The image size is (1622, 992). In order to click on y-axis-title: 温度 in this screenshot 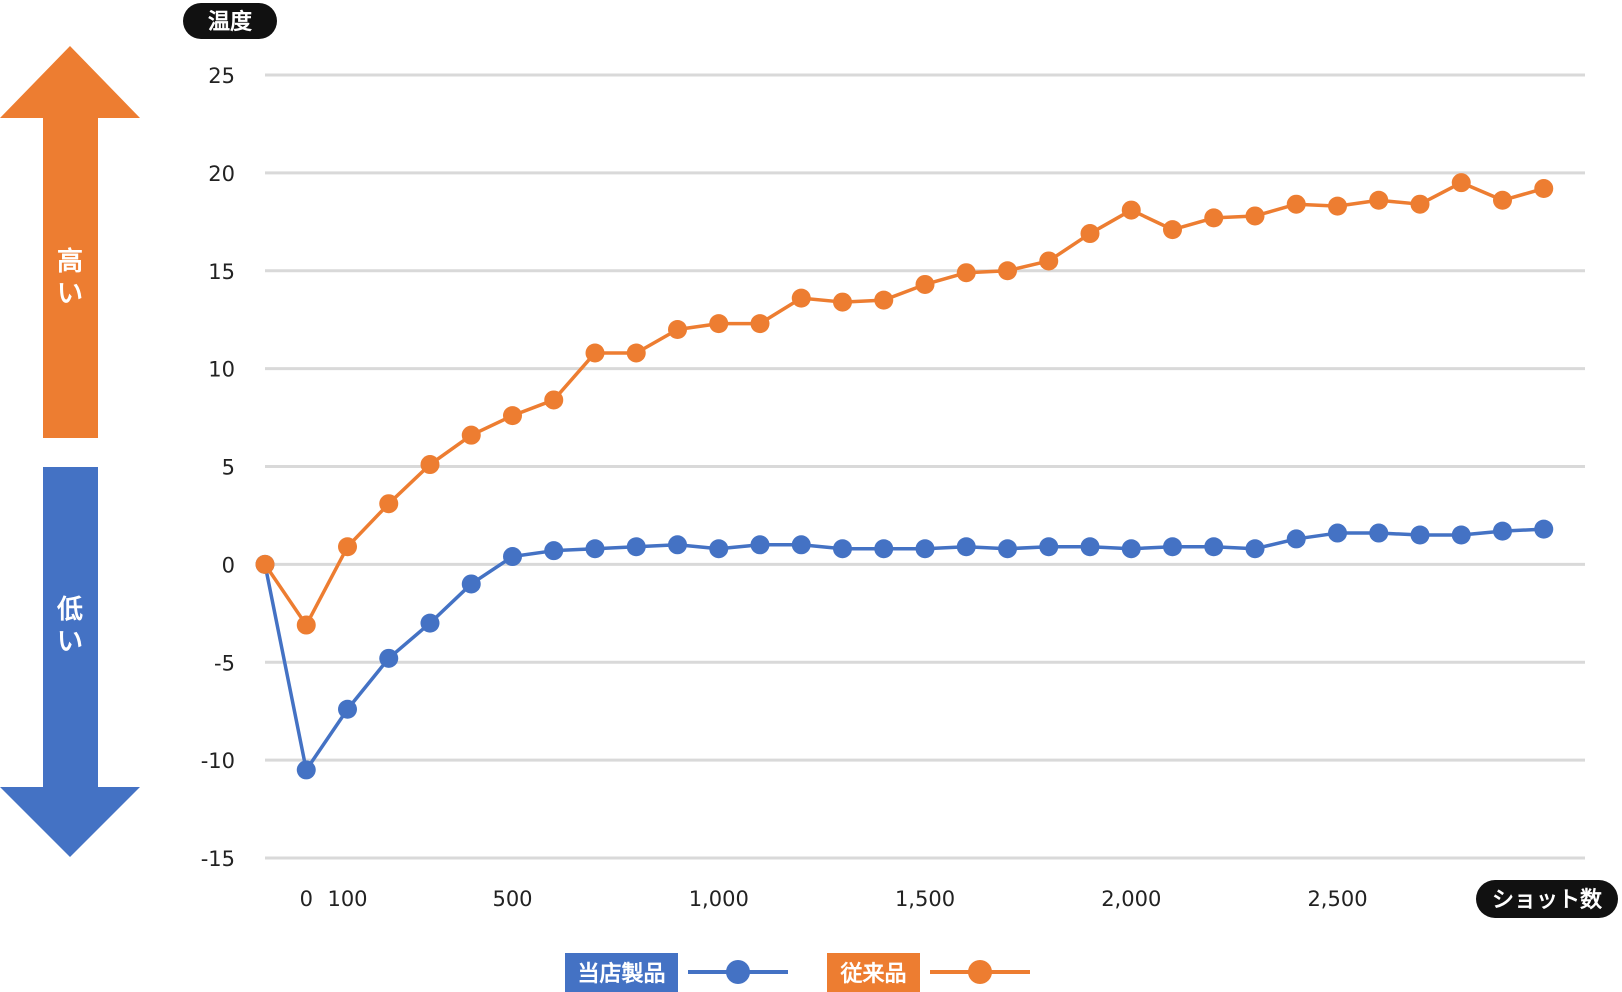, I will do `click(230, 21)`.